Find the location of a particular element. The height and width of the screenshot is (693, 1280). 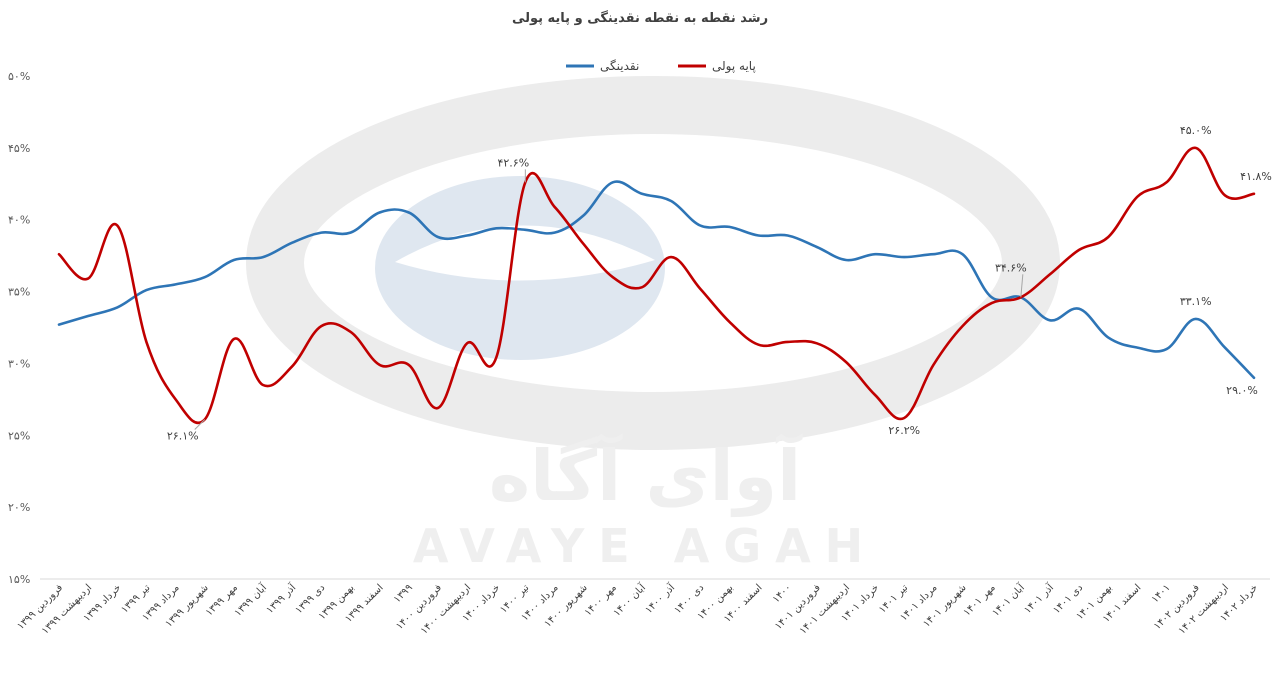

legend-label-liquidity: نقدینگی is located at coordinates (619, 66).